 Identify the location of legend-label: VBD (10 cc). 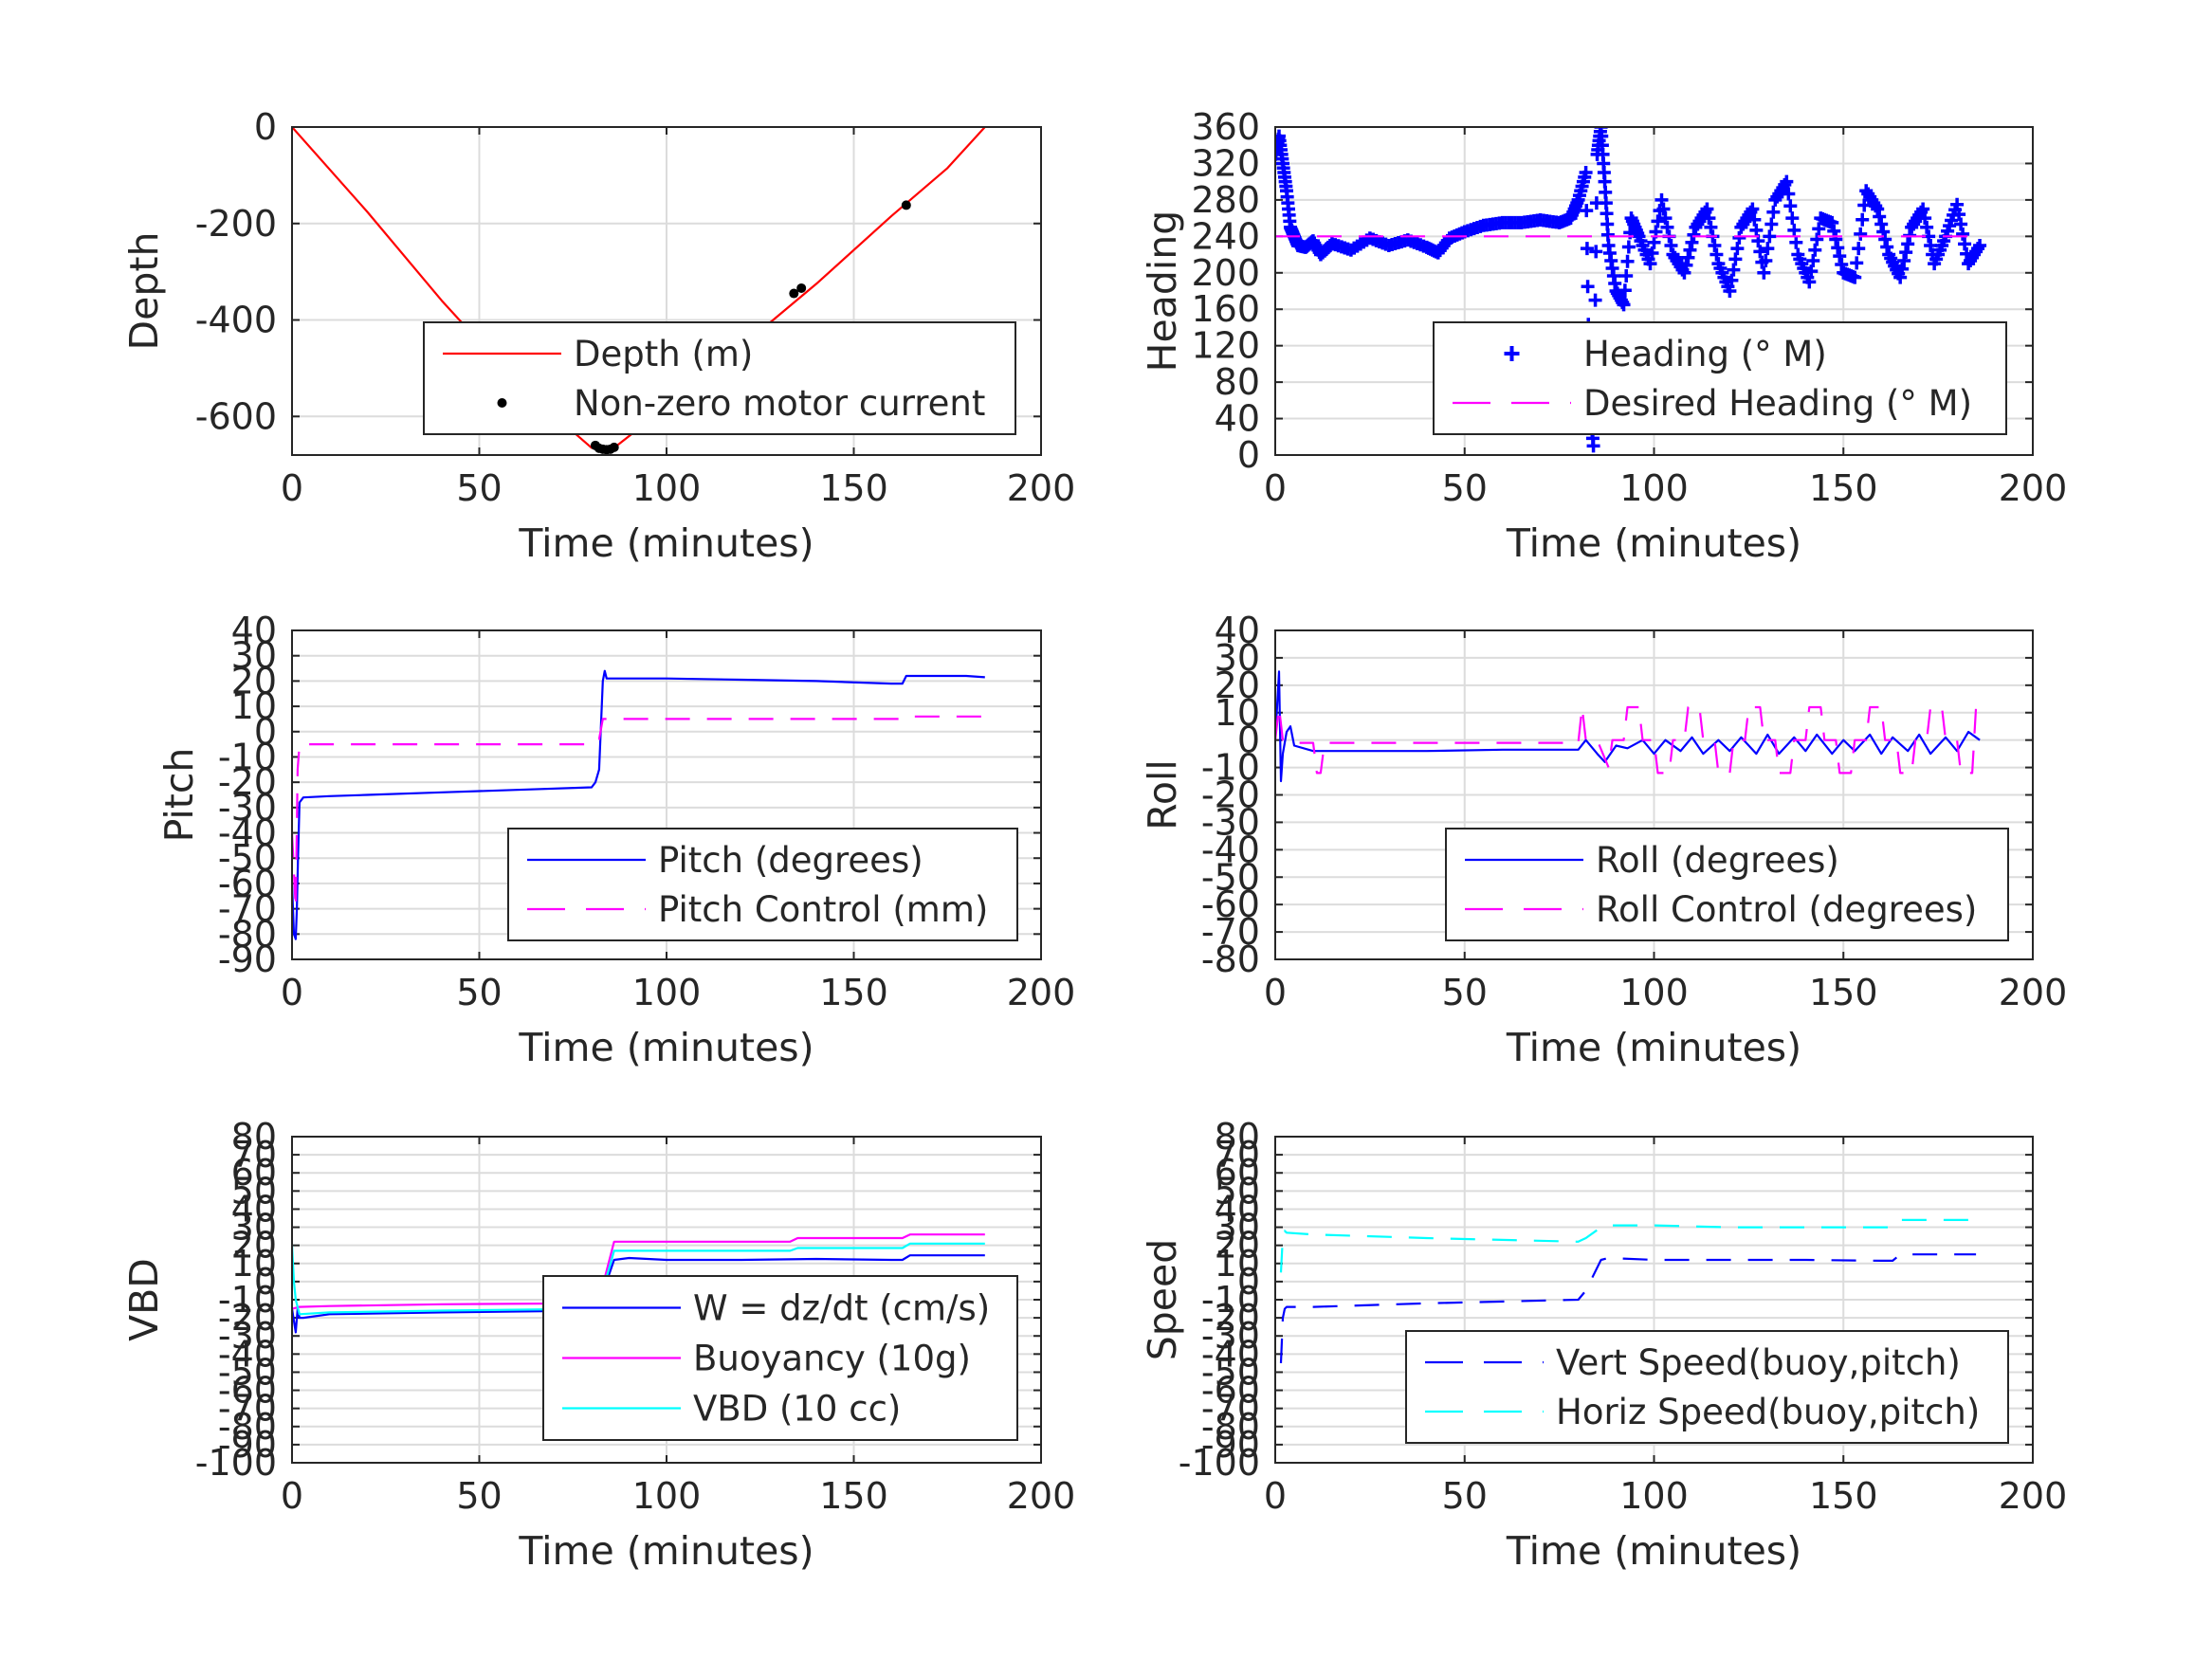
(797, 1409).